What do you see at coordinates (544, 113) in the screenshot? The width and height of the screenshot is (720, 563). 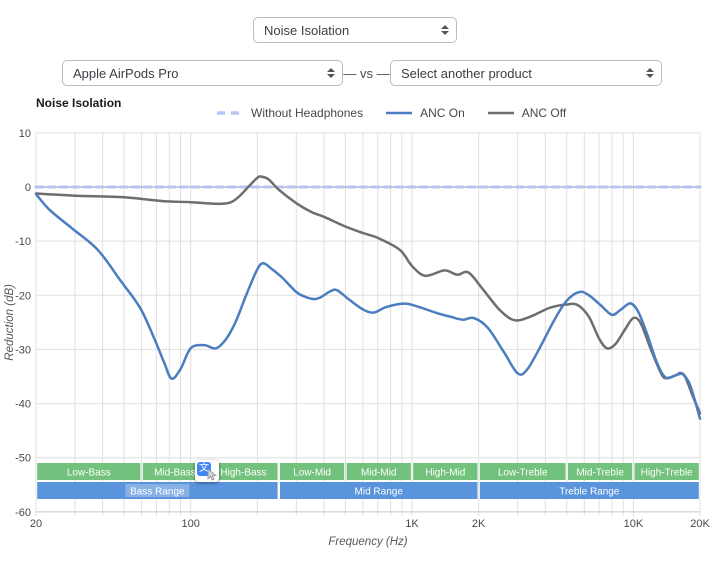 I see `legend-label-anc-off: ANC Off` at bounding box center [544, 113].